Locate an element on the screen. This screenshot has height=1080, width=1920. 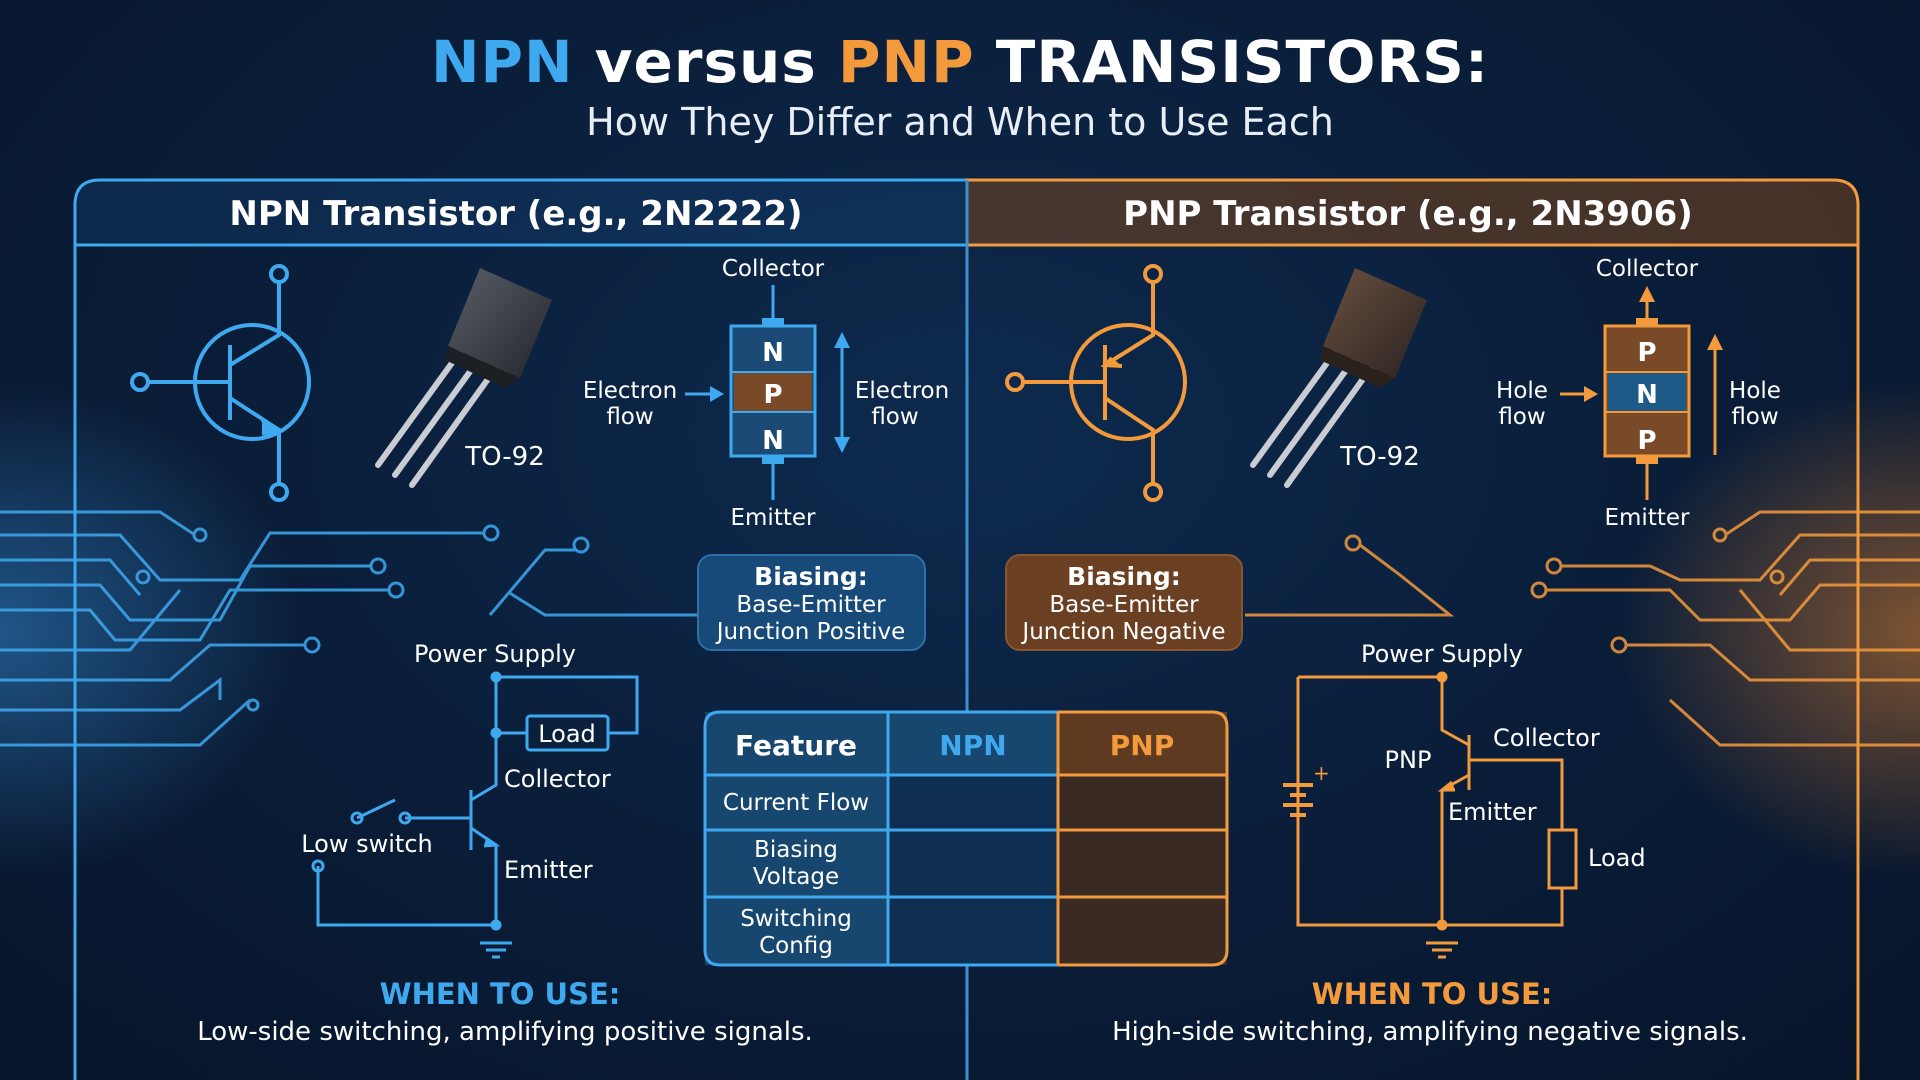
table-row-biasing-2: Voltage is located at coordinates (796, 877).